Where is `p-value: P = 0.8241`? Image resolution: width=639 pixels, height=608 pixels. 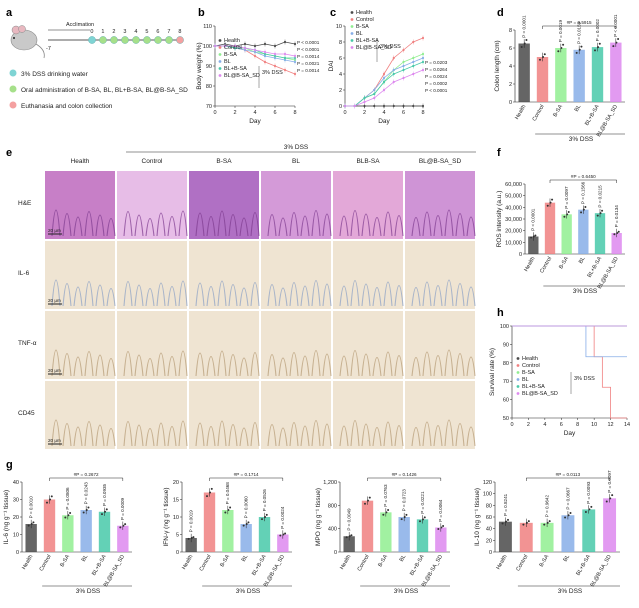
p-value: P = 0.8241 is located at coordinates (505, 504).